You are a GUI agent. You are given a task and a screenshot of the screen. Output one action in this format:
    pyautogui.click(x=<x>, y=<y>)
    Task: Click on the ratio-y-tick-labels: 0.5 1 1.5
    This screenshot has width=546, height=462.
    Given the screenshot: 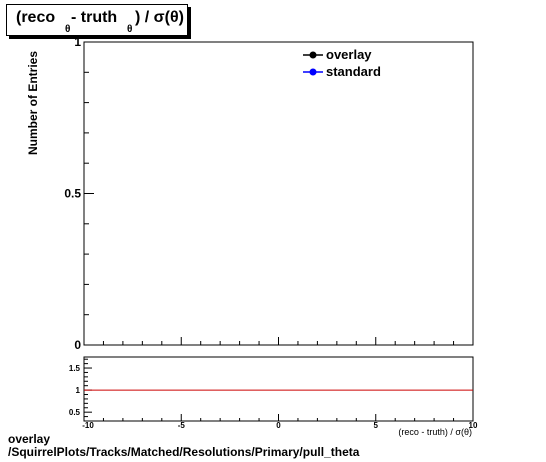 What is the action you would take?
    pyautogui.click(x=75, y=390)
    